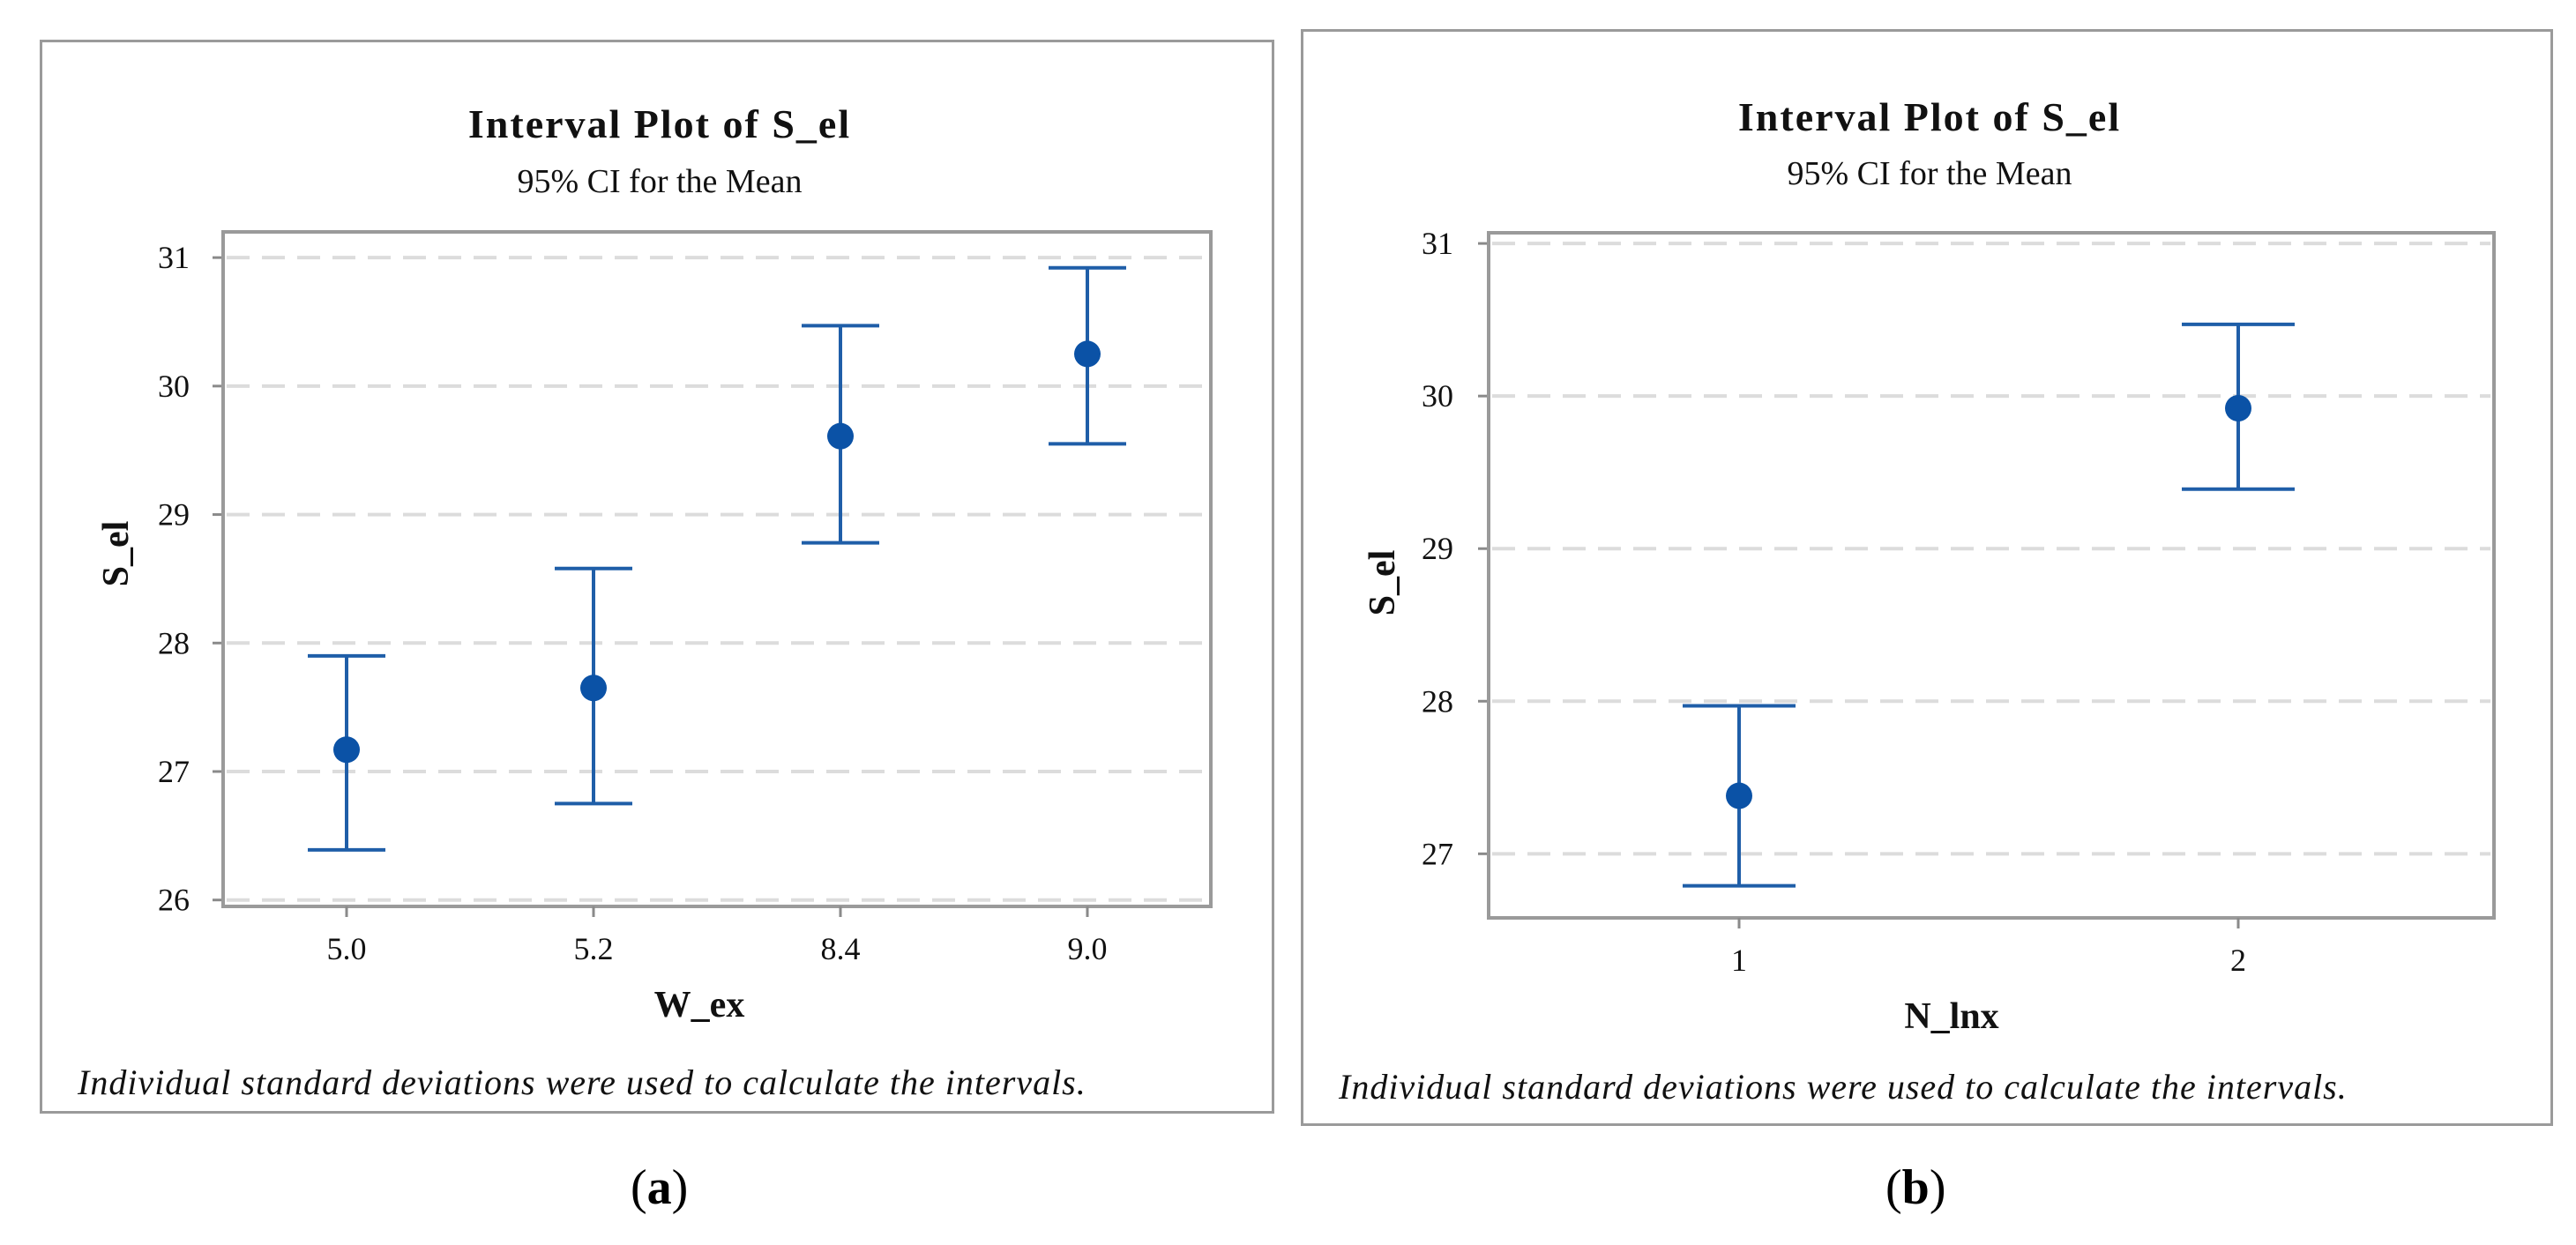 The height and width of the screenshot is (1245, 2576). Describe the element at coordinates (699, 1005) in the screenshot. I see `x-axis-label: W_ex` at that location.